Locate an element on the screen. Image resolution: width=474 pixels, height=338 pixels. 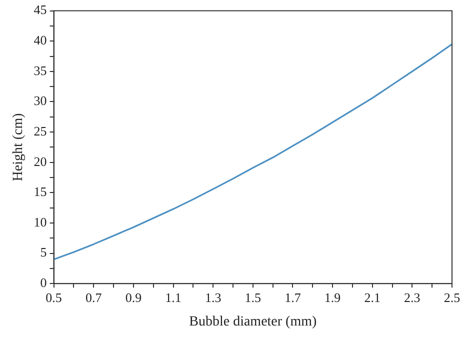
x-tick-label: 1.5 is located at coordinates (253, 297).